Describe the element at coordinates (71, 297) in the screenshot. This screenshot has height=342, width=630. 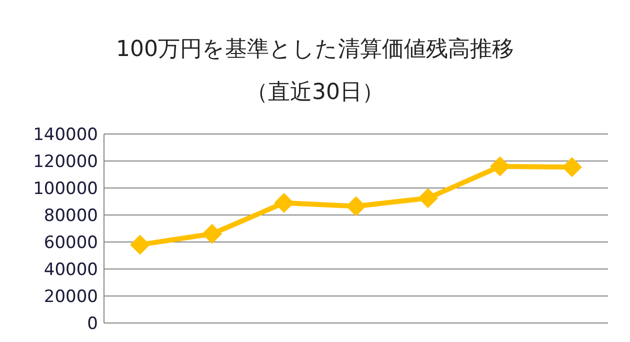
I see `y-tick-label: 20000` at that location.